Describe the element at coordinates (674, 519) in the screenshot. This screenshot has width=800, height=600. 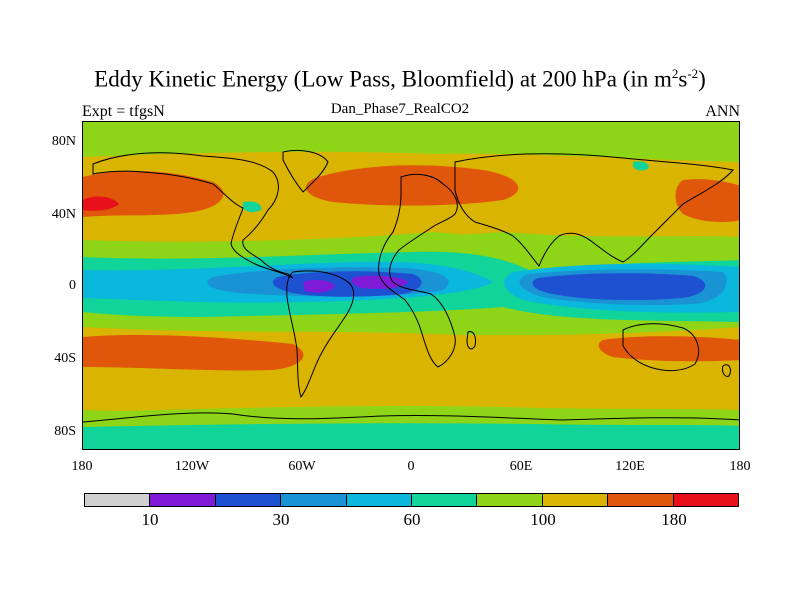
I see `colorbar-label-180: 180` at that location.